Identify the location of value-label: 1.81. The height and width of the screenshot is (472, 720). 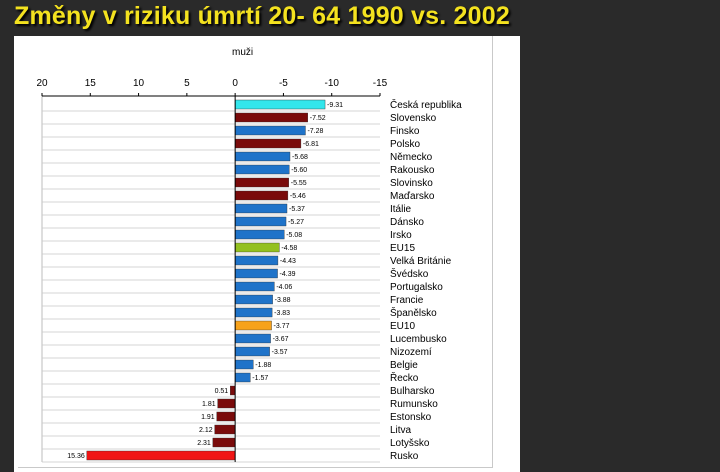
(209, 404).